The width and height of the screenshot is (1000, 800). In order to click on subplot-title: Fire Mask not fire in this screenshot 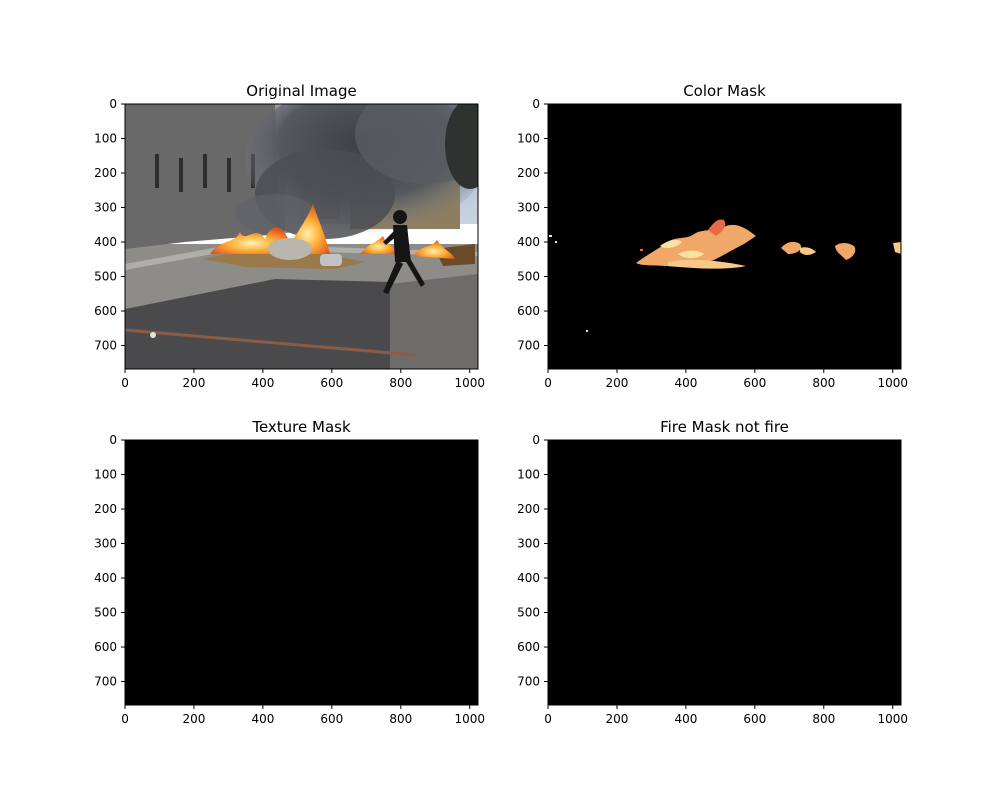, I will do `click(724, 427)`.